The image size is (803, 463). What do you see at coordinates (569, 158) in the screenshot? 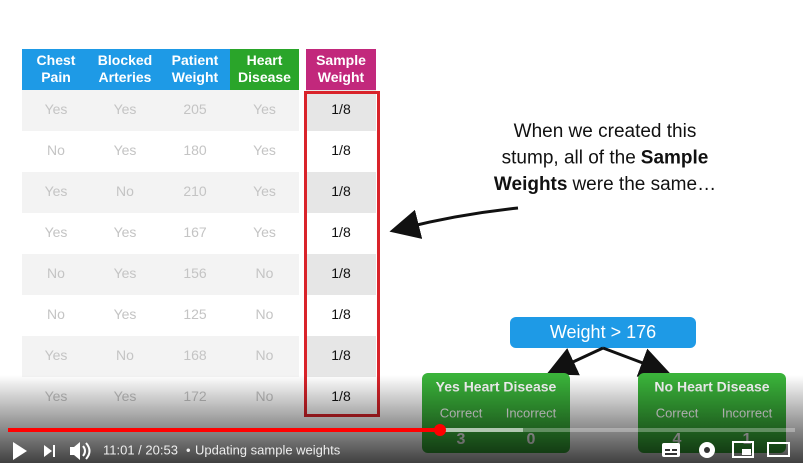
I see `annotation-text: stump, all of the` at bounding box center [569, 158].